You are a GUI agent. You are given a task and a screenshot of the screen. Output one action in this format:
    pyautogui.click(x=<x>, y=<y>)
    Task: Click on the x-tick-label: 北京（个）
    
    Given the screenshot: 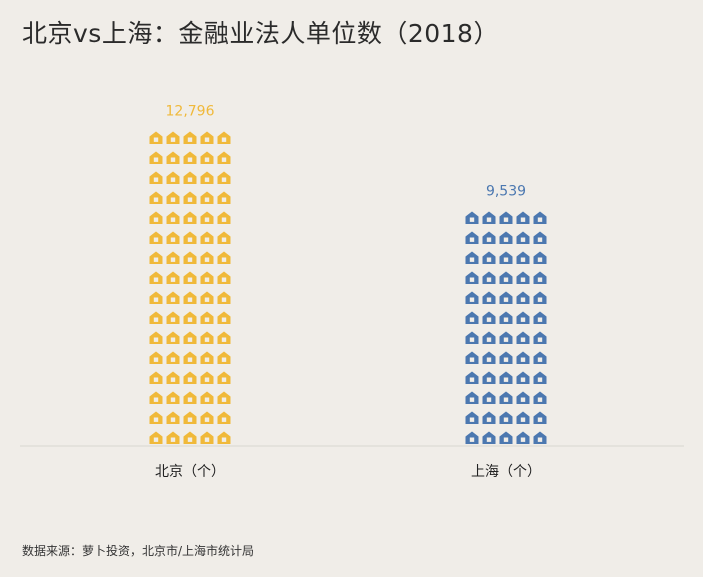 What is the action you would take?
    pyautogui.click(x=190, y=472)
    